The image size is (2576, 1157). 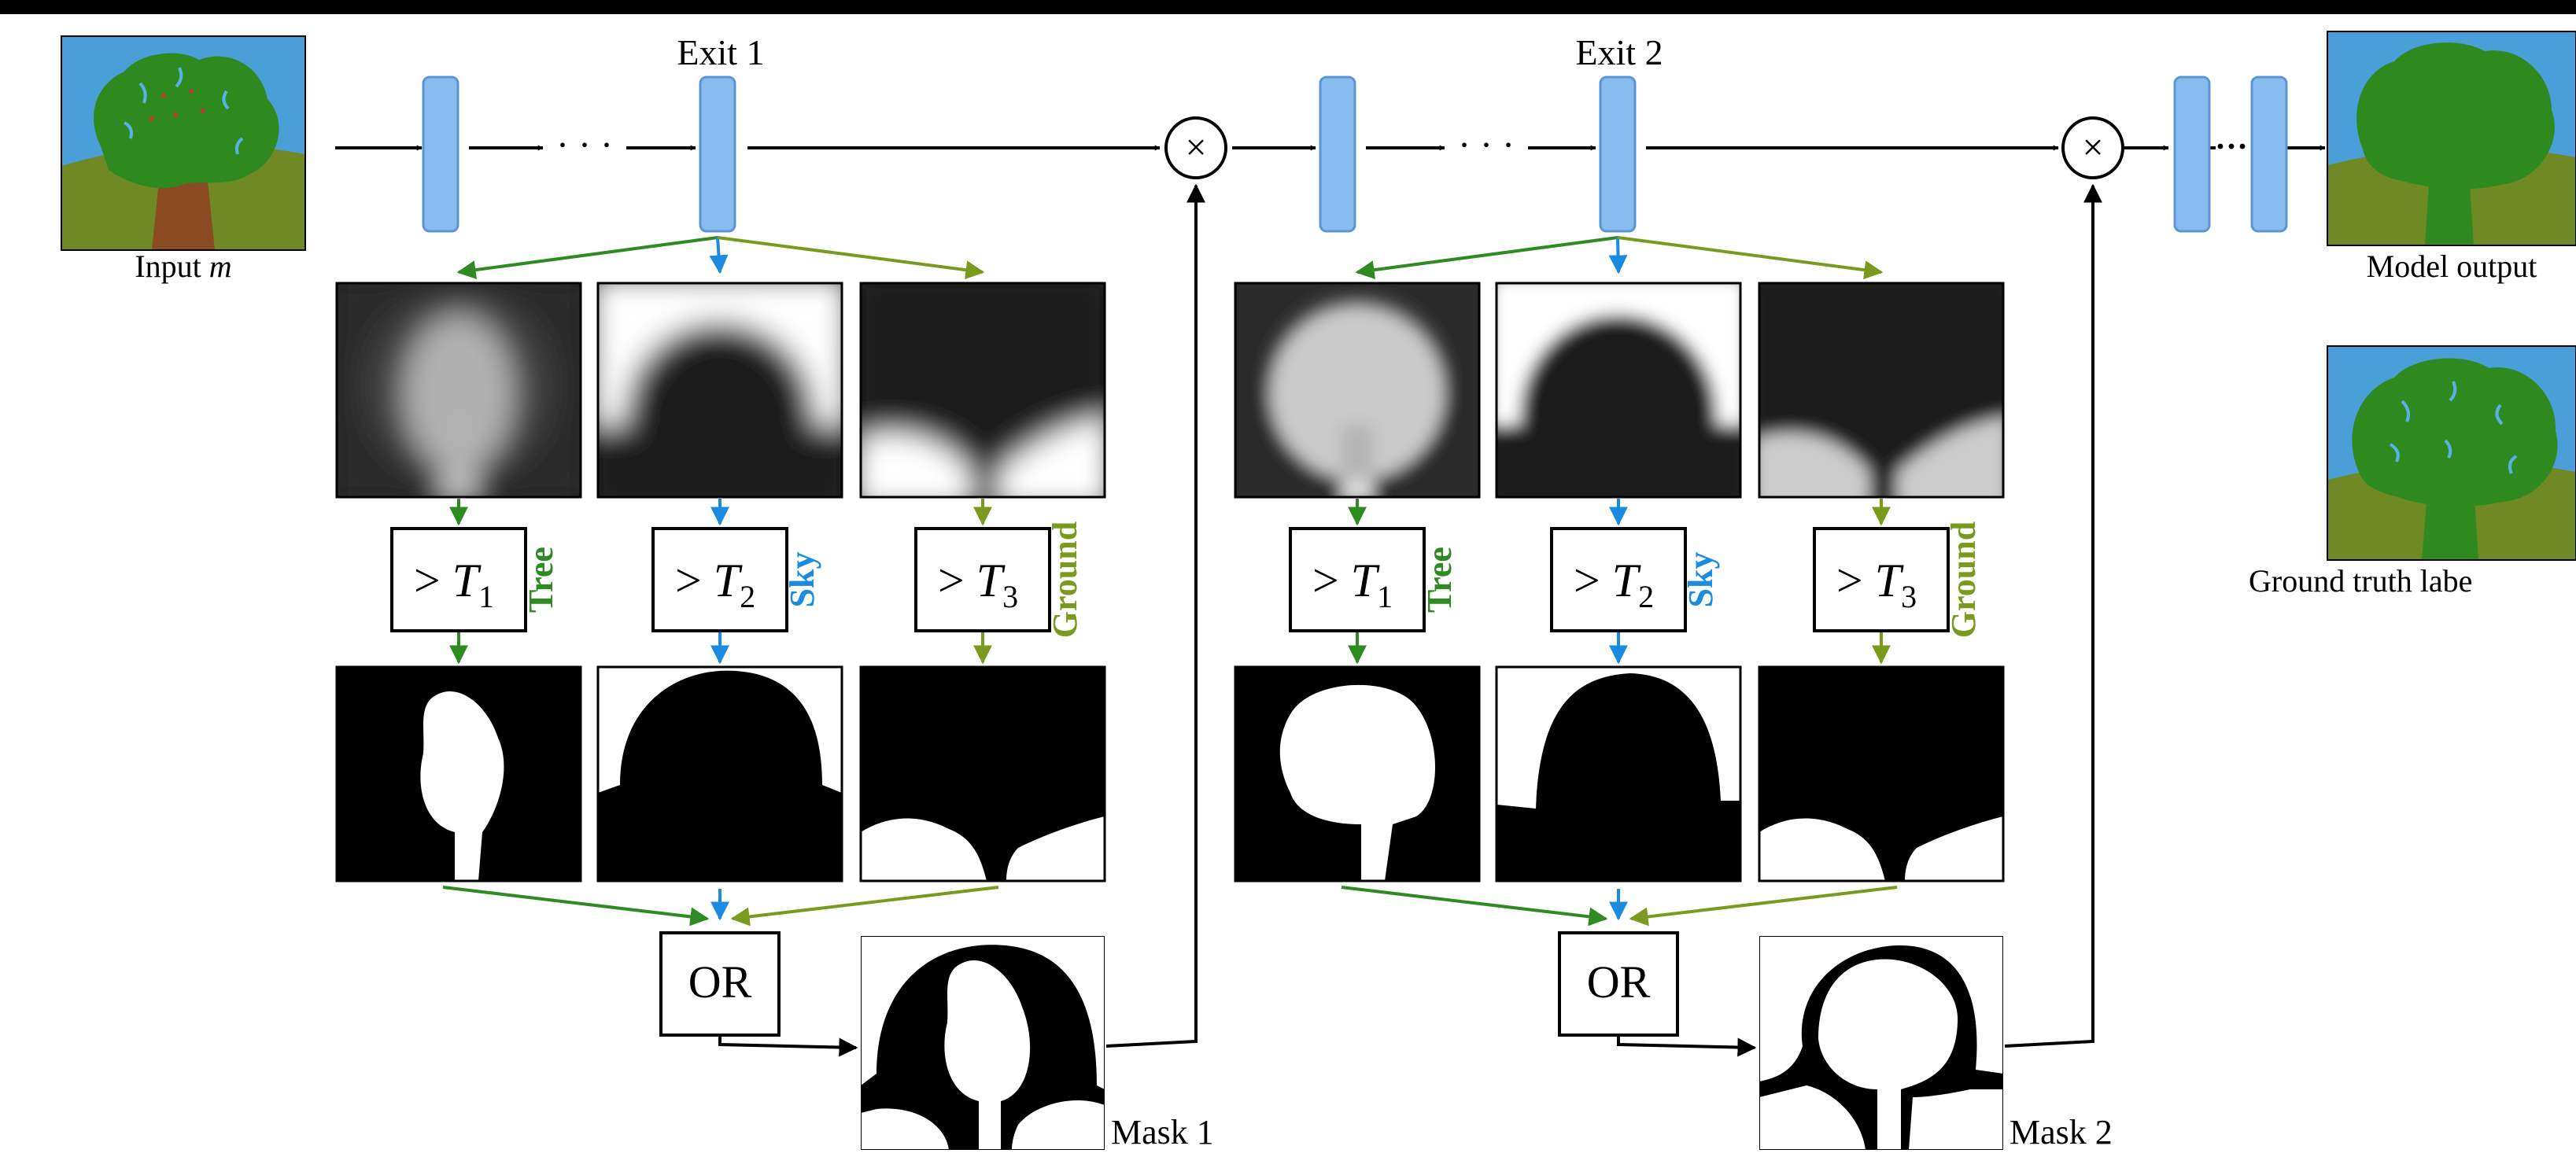 I want to click on multiply-symbol-2: ×, so click(x=2092, y=147).